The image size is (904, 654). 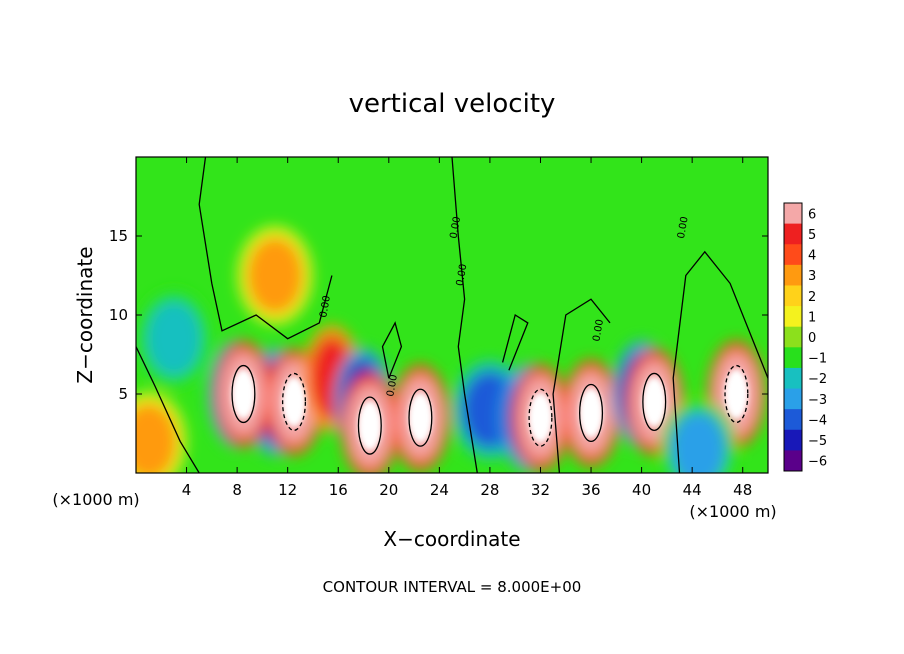 What do you see at coordinates (812, 235) in the screenshot?
I see `colorbar-label-1: 5` at bounding box center [812, 235].